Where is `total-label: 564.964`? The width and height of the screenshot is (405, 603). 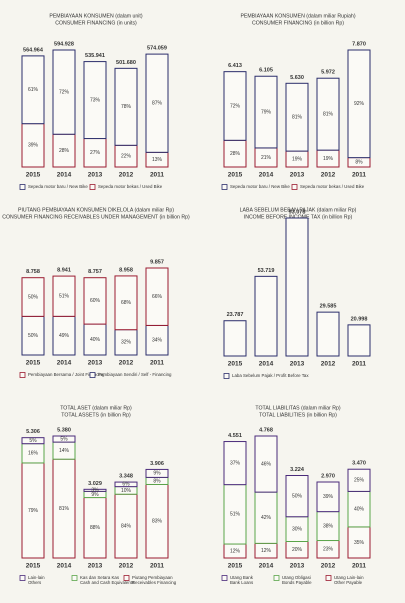 total-label: 564.964 is located at coordinates (33, 50).